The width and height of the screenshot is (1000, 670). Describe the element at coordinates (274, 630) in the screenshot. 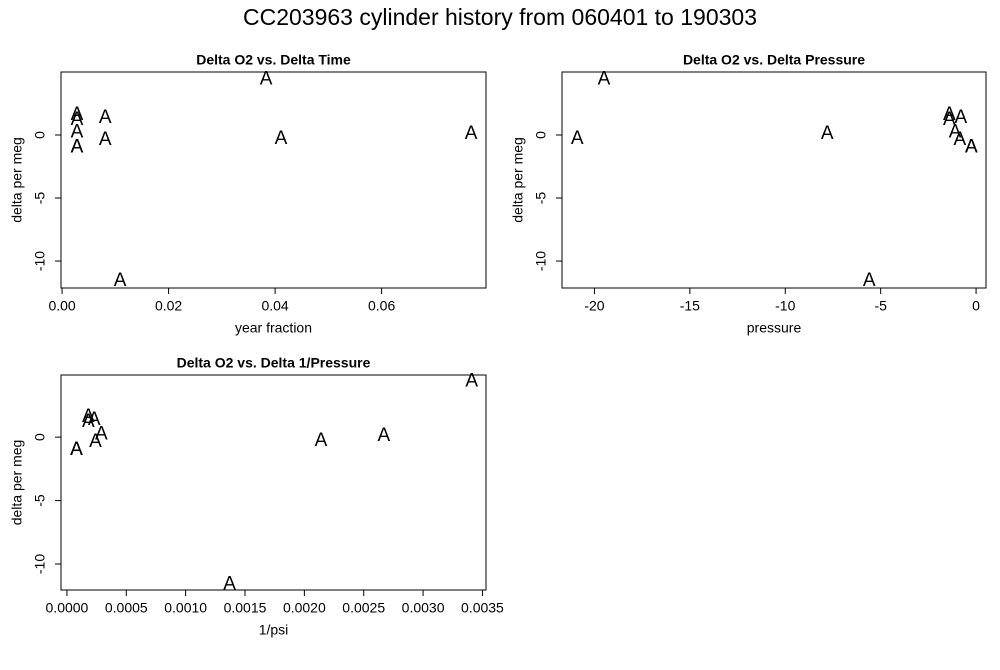

I see `x-axis-label: 1/psi` at that location.